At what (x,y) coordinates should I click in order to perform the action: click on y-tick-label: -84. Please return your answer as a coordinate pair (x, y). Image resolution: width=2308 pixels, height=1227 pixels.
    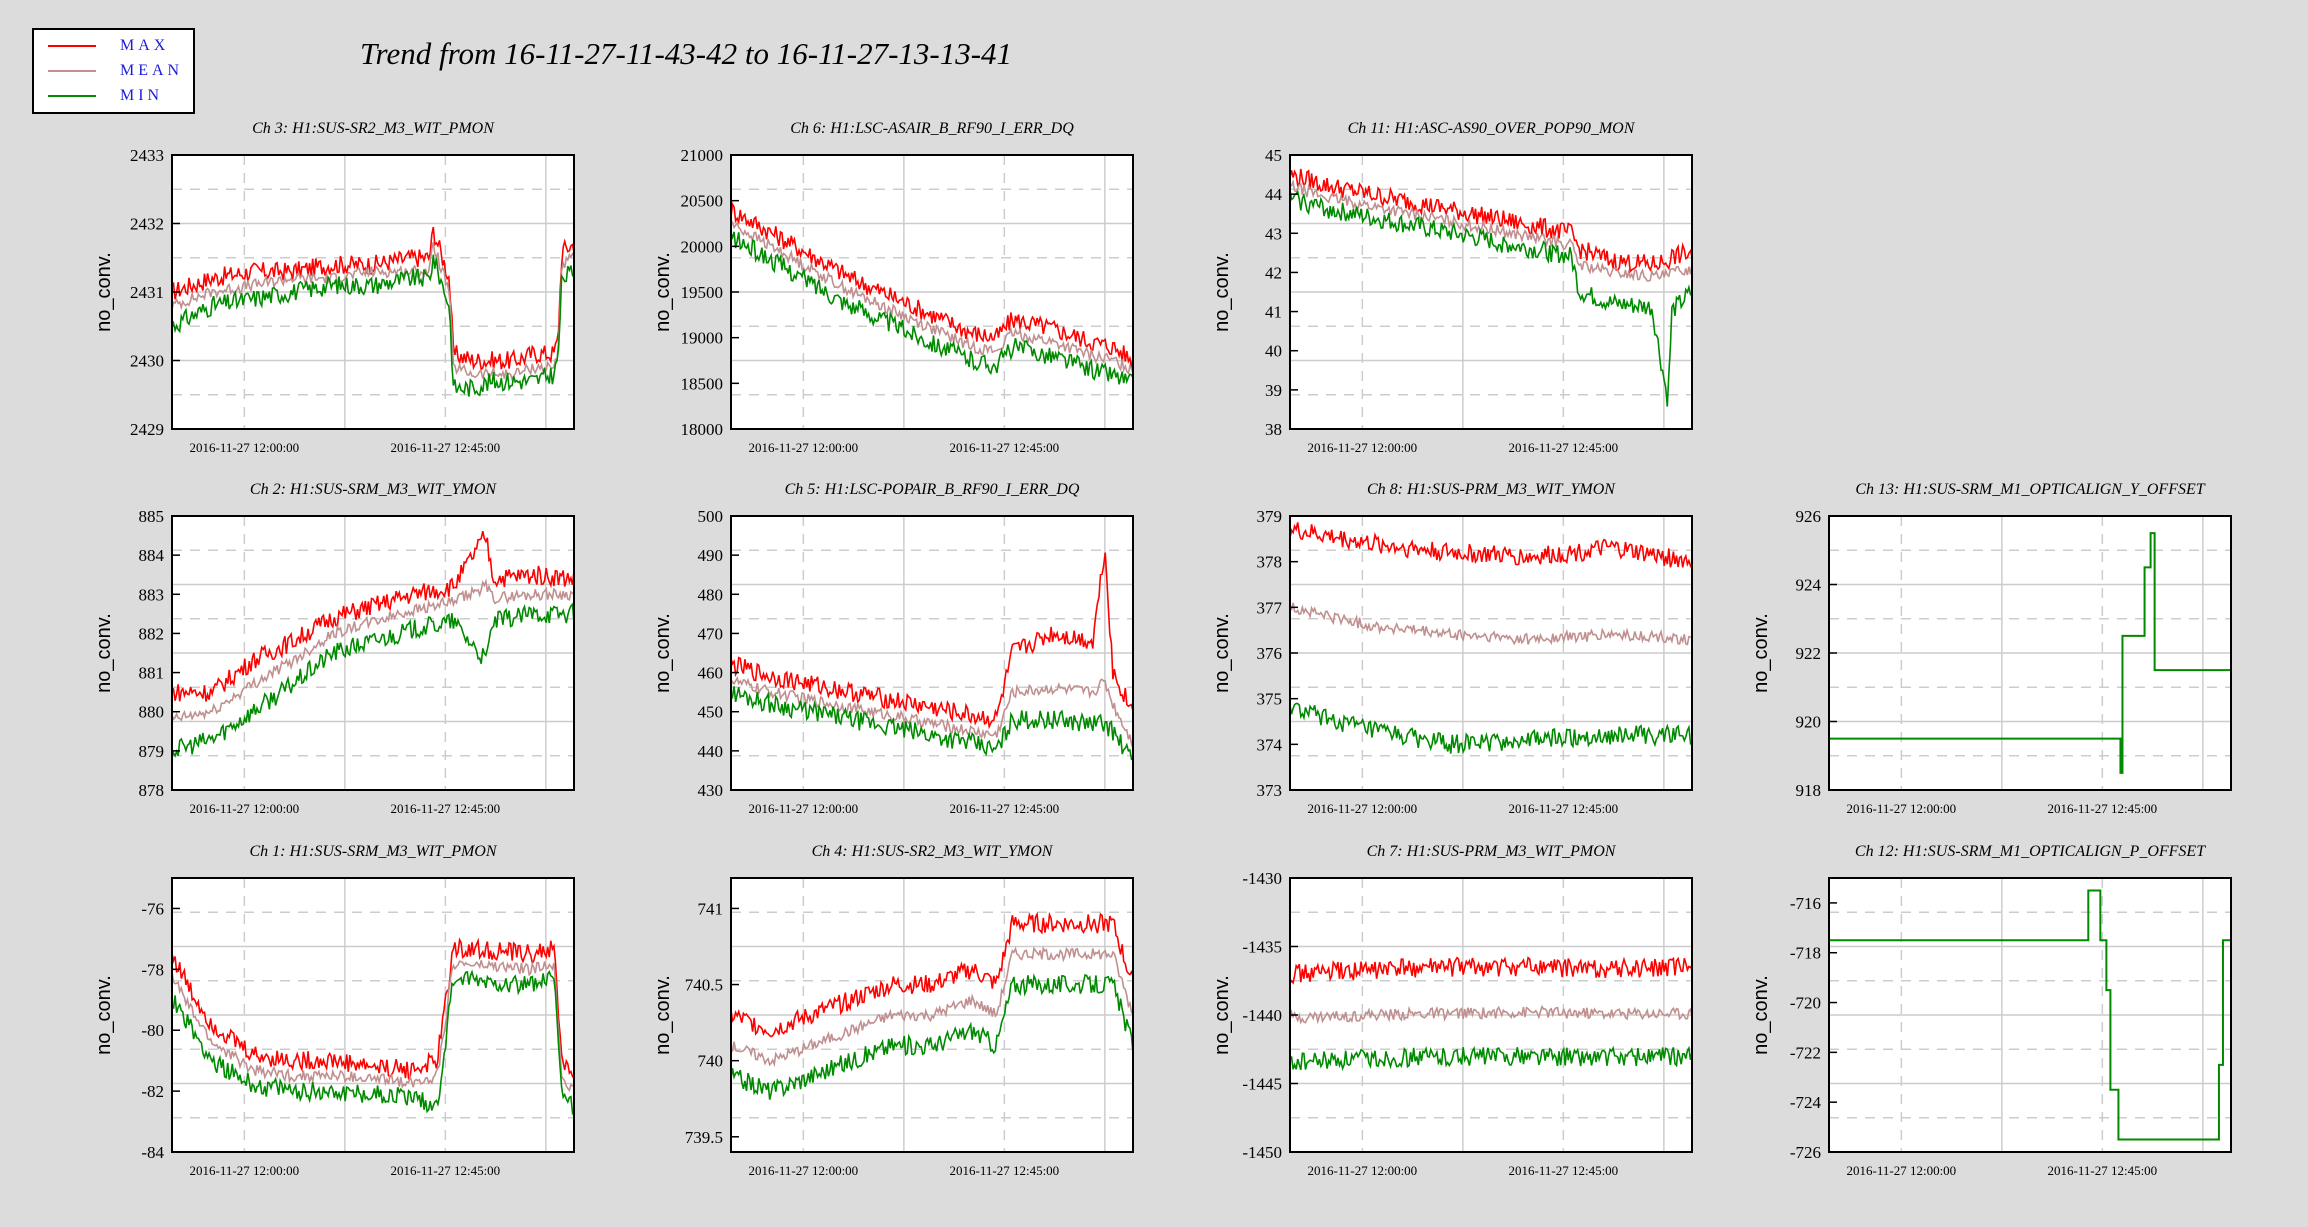
    Looking at the image, I should click on (152, 1152).